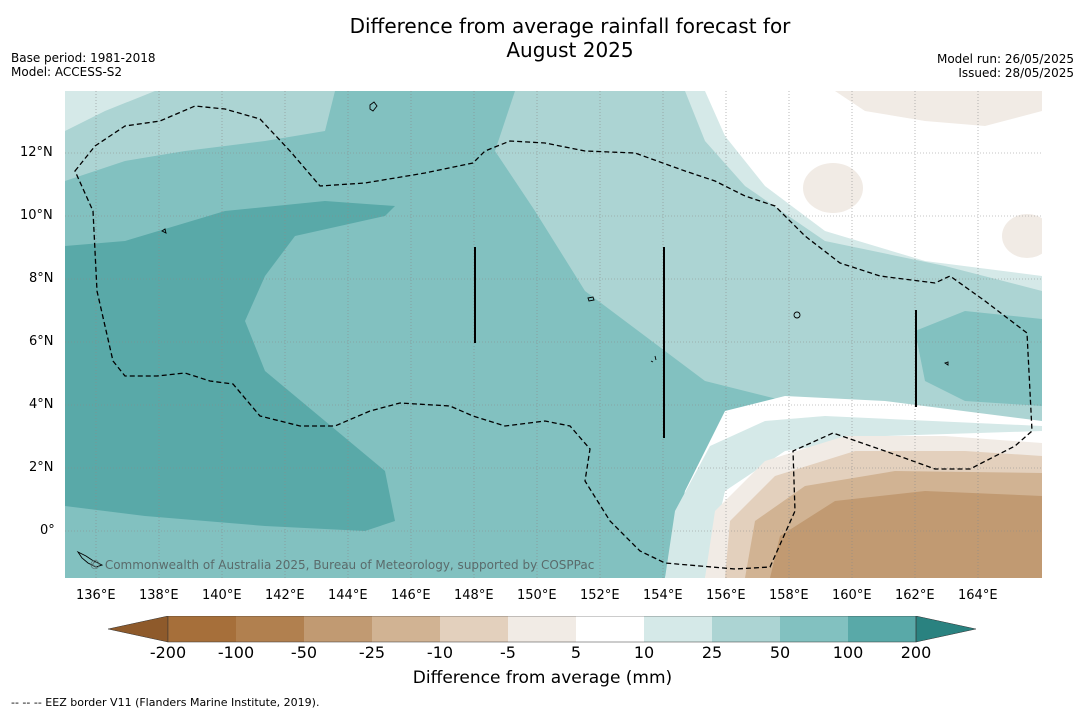 The width and height of the screenshot is (1085, 713). Describe the element at coordinates (789, 595) in the screenshot. I see `x-label-158e: 158°E` at that location.